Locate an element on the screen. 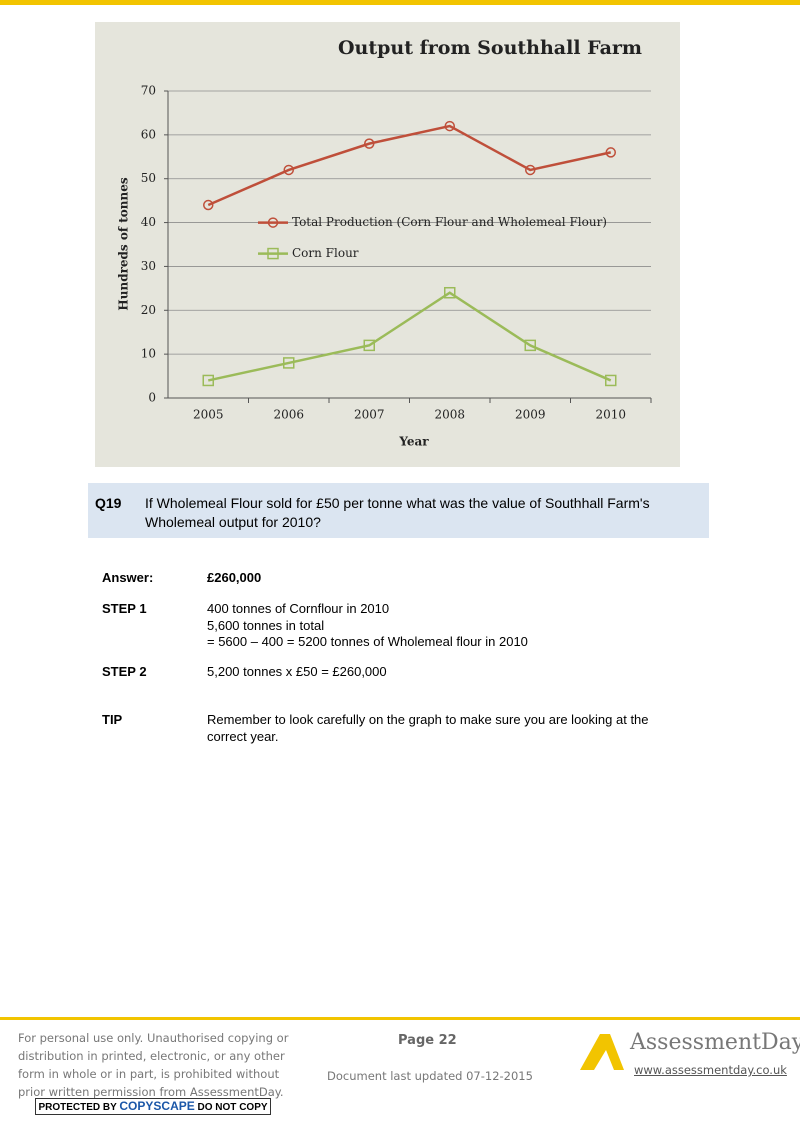  y-tick-label: 50 is located at coordinates (148, 178).